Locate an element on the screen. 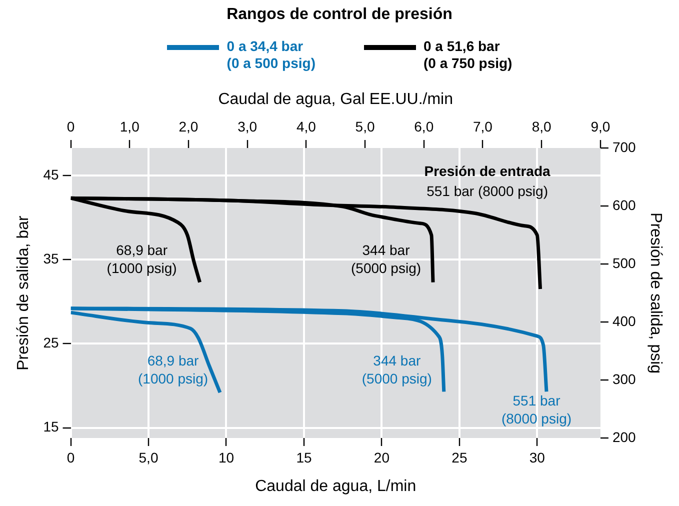 This screenshot has width=679, height=506. x2-tick-label: 6,0 is located at coordinates (424, 126).